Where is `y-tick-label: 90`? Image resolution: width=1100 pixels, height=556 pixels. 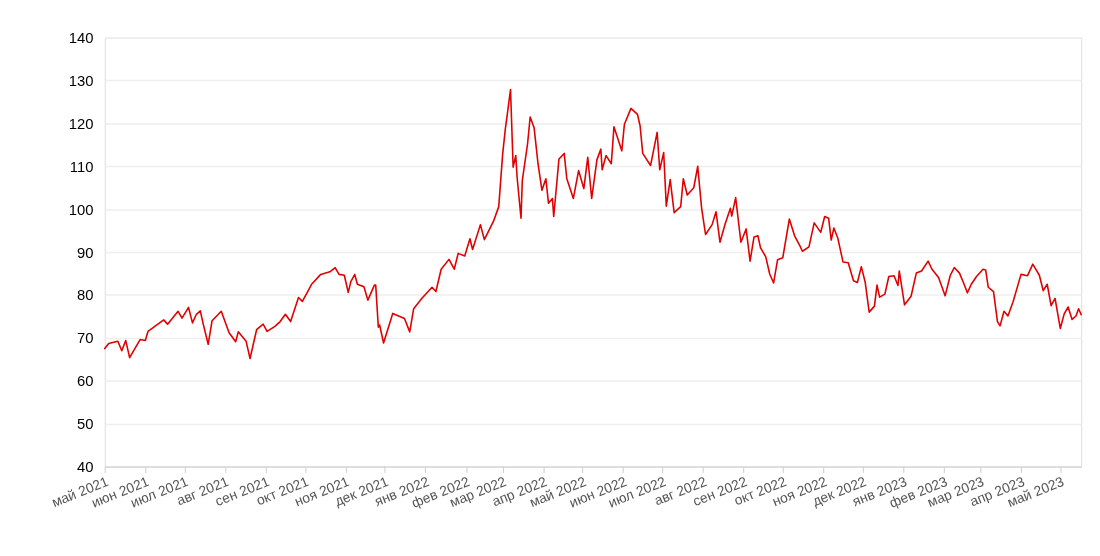
y-tick-label: 90 is located at coordinates (85, 252).